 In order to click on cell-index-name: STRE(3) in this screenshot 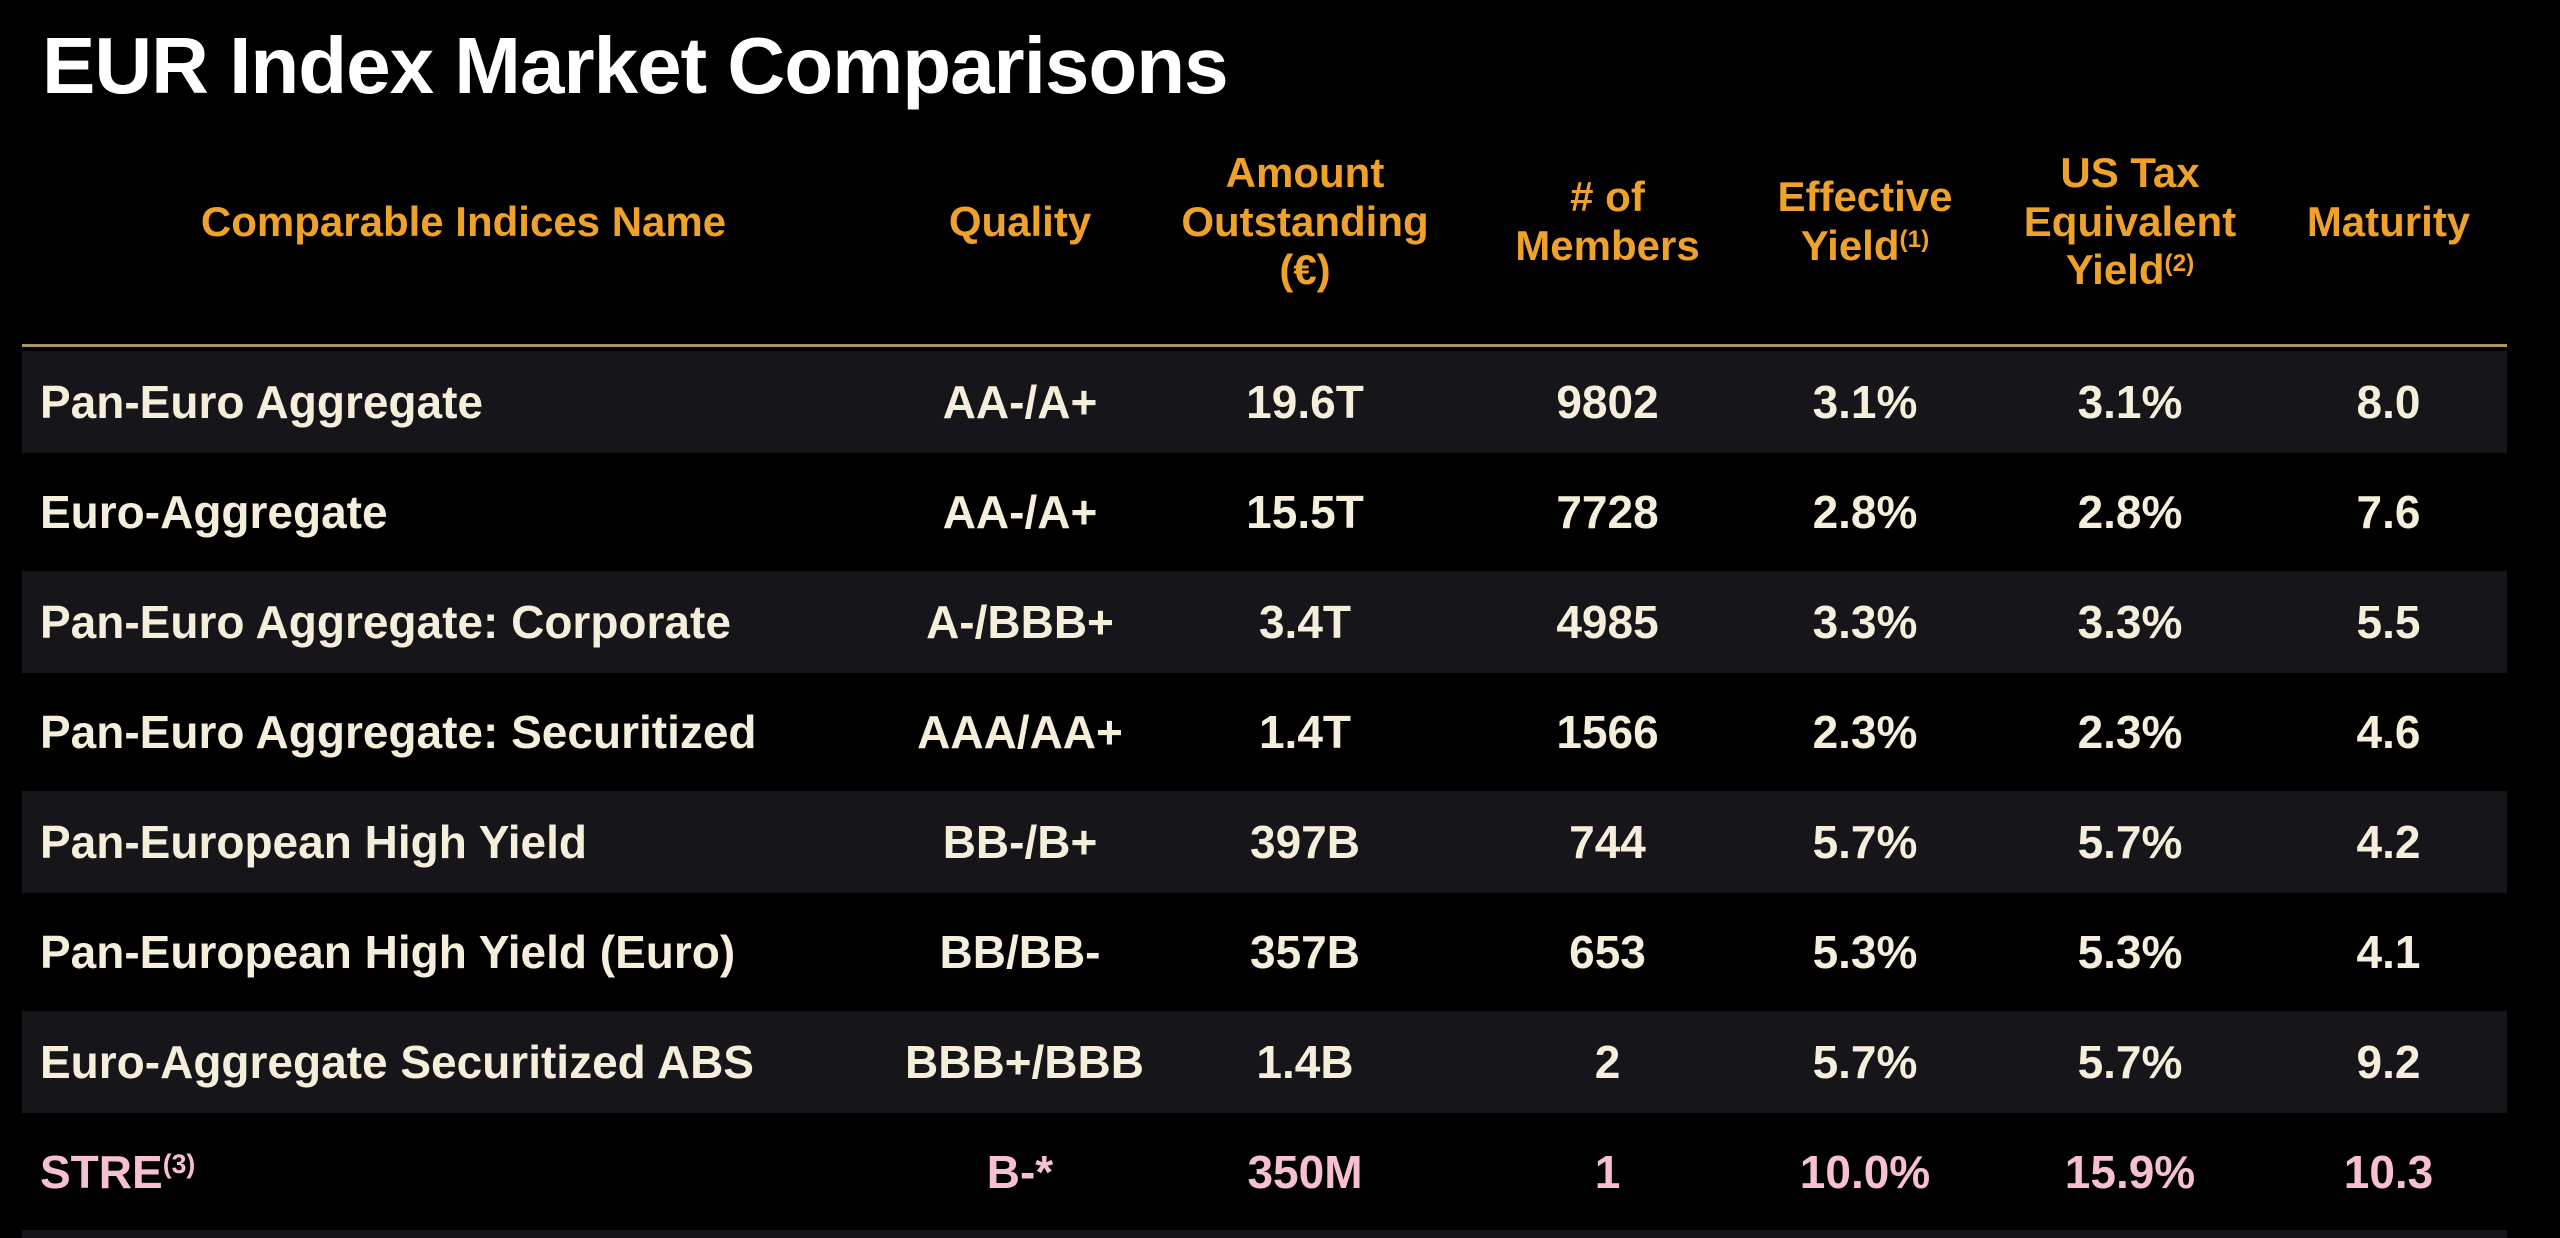, I will do `click(118, 1172)`.